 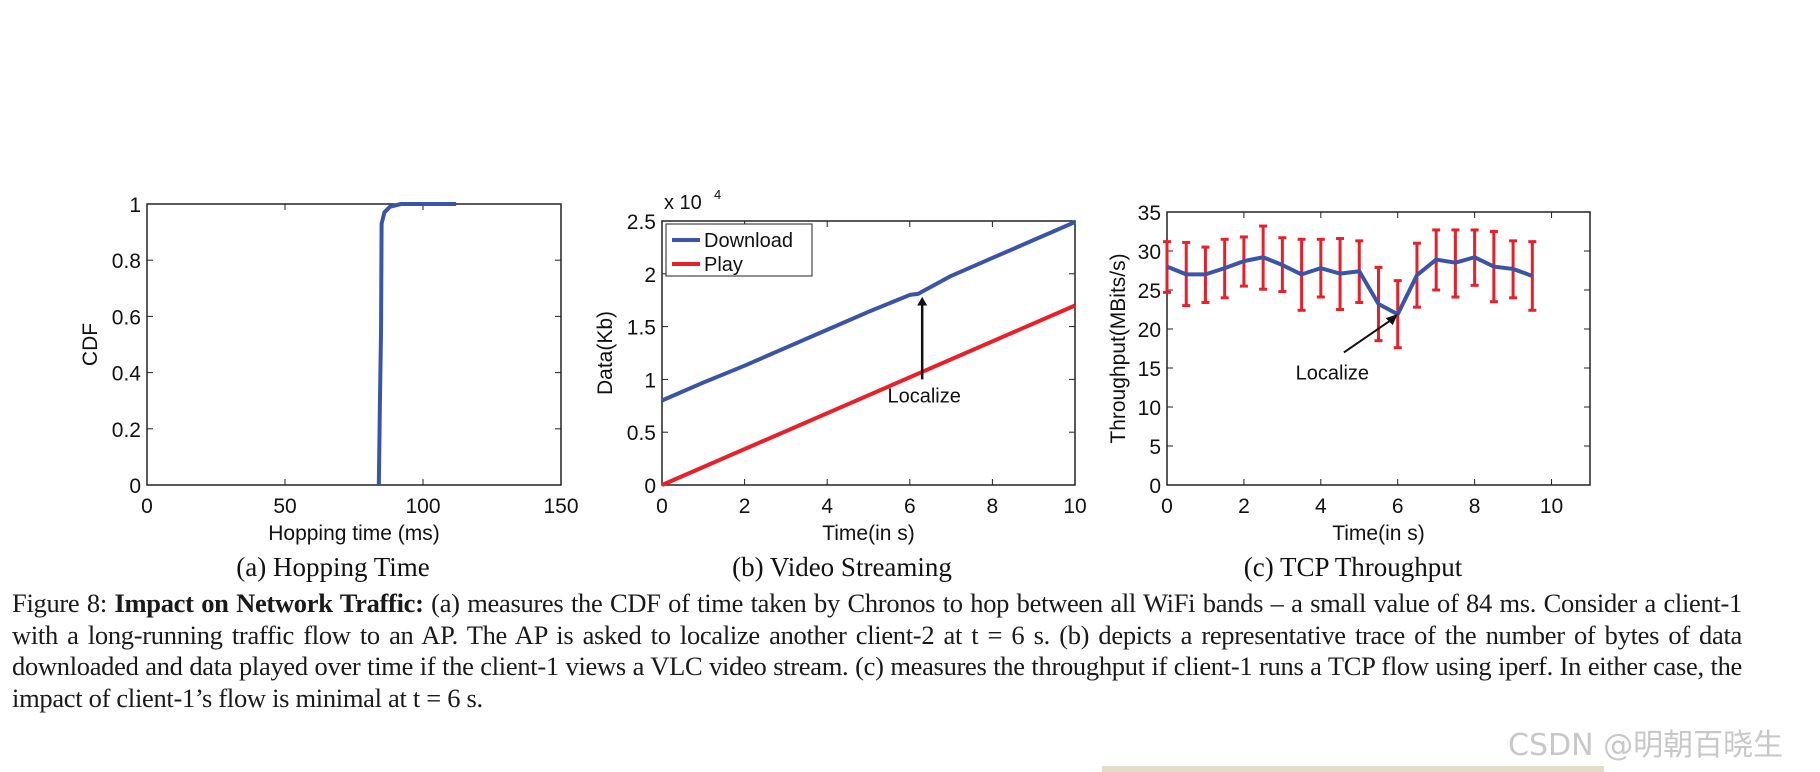 I want to click on bottom-image-strip, so click(x=1353, y=769).